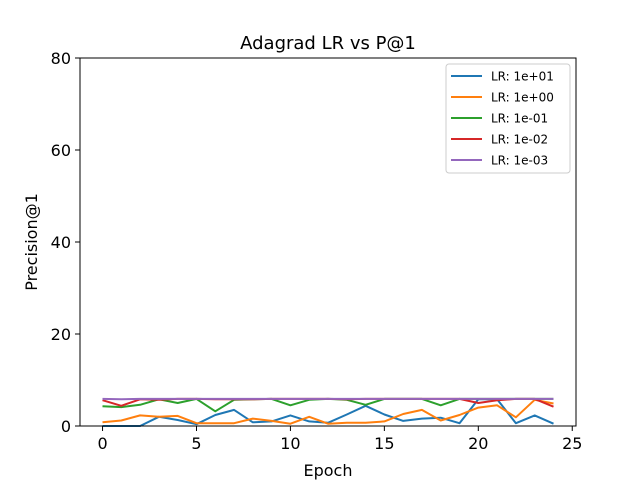  I want to click on x-axis: 0 5 10 15 20 25, so click(339, 439).